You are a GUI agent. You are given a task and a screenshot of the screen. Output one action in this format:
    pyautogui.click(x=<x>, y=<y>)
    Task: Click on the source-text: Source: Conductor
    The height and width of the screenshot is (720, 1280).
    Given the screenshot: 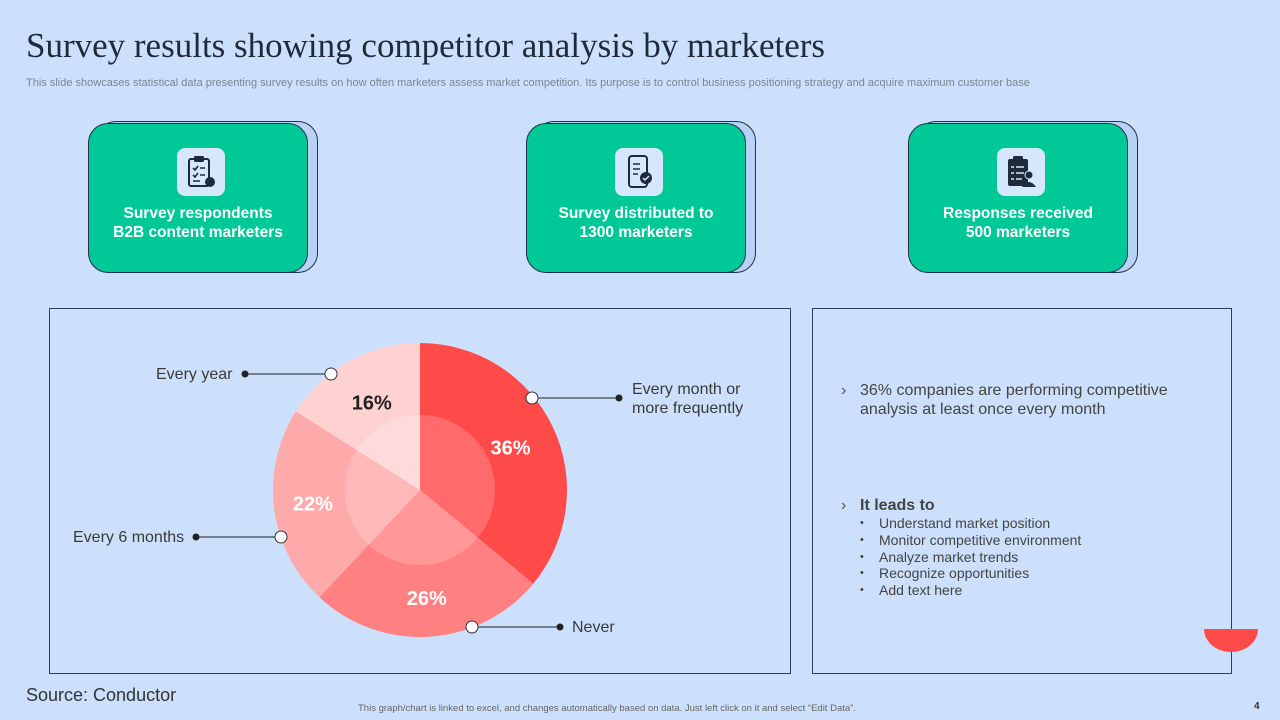 What is the action you would take?
    pyautogui.click(x=101, y=695)
    